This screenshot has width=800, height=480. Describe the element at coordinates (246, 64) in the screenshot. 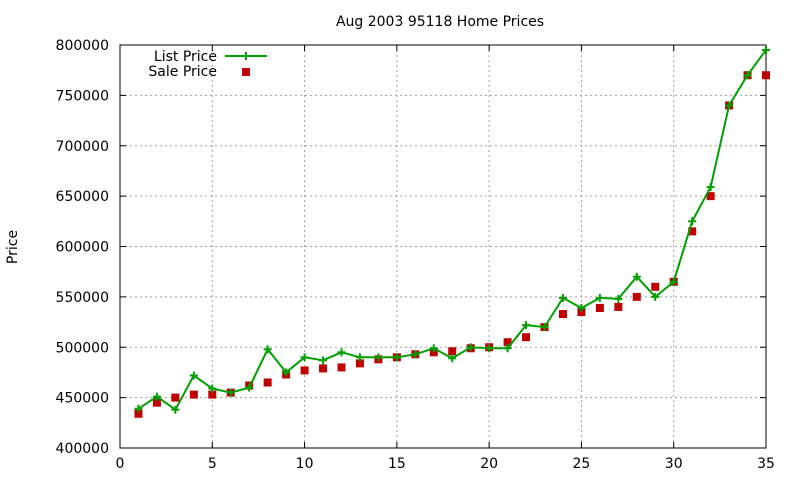

I see `legend-swatches` at that location.